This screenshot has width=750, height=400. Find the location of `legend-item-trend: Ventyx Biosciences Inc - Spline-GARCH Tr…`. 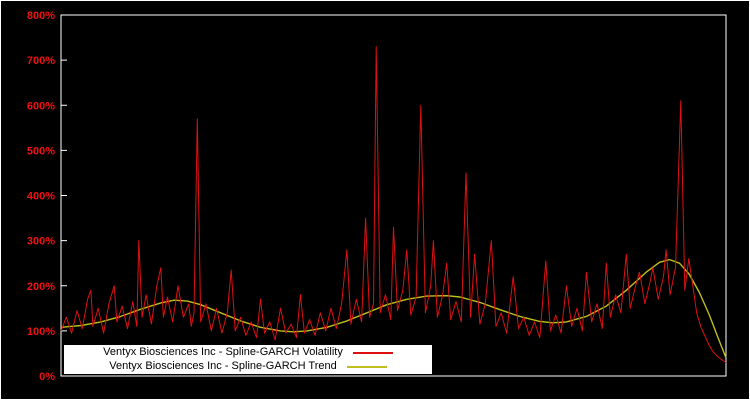

legend-item-trend: Ventyx Biosciences Inc - Spline-GARCH Tr… is located at coordinates (248, 366).